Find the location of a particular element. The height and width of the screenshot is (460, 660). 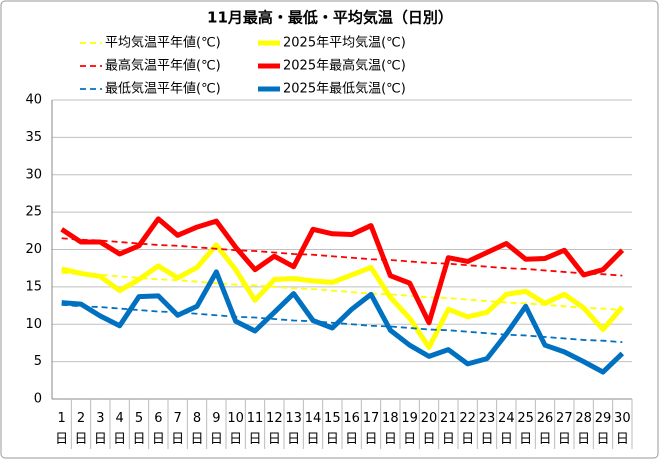

y-tick-label: 30 is located at coordinates (33, 174).